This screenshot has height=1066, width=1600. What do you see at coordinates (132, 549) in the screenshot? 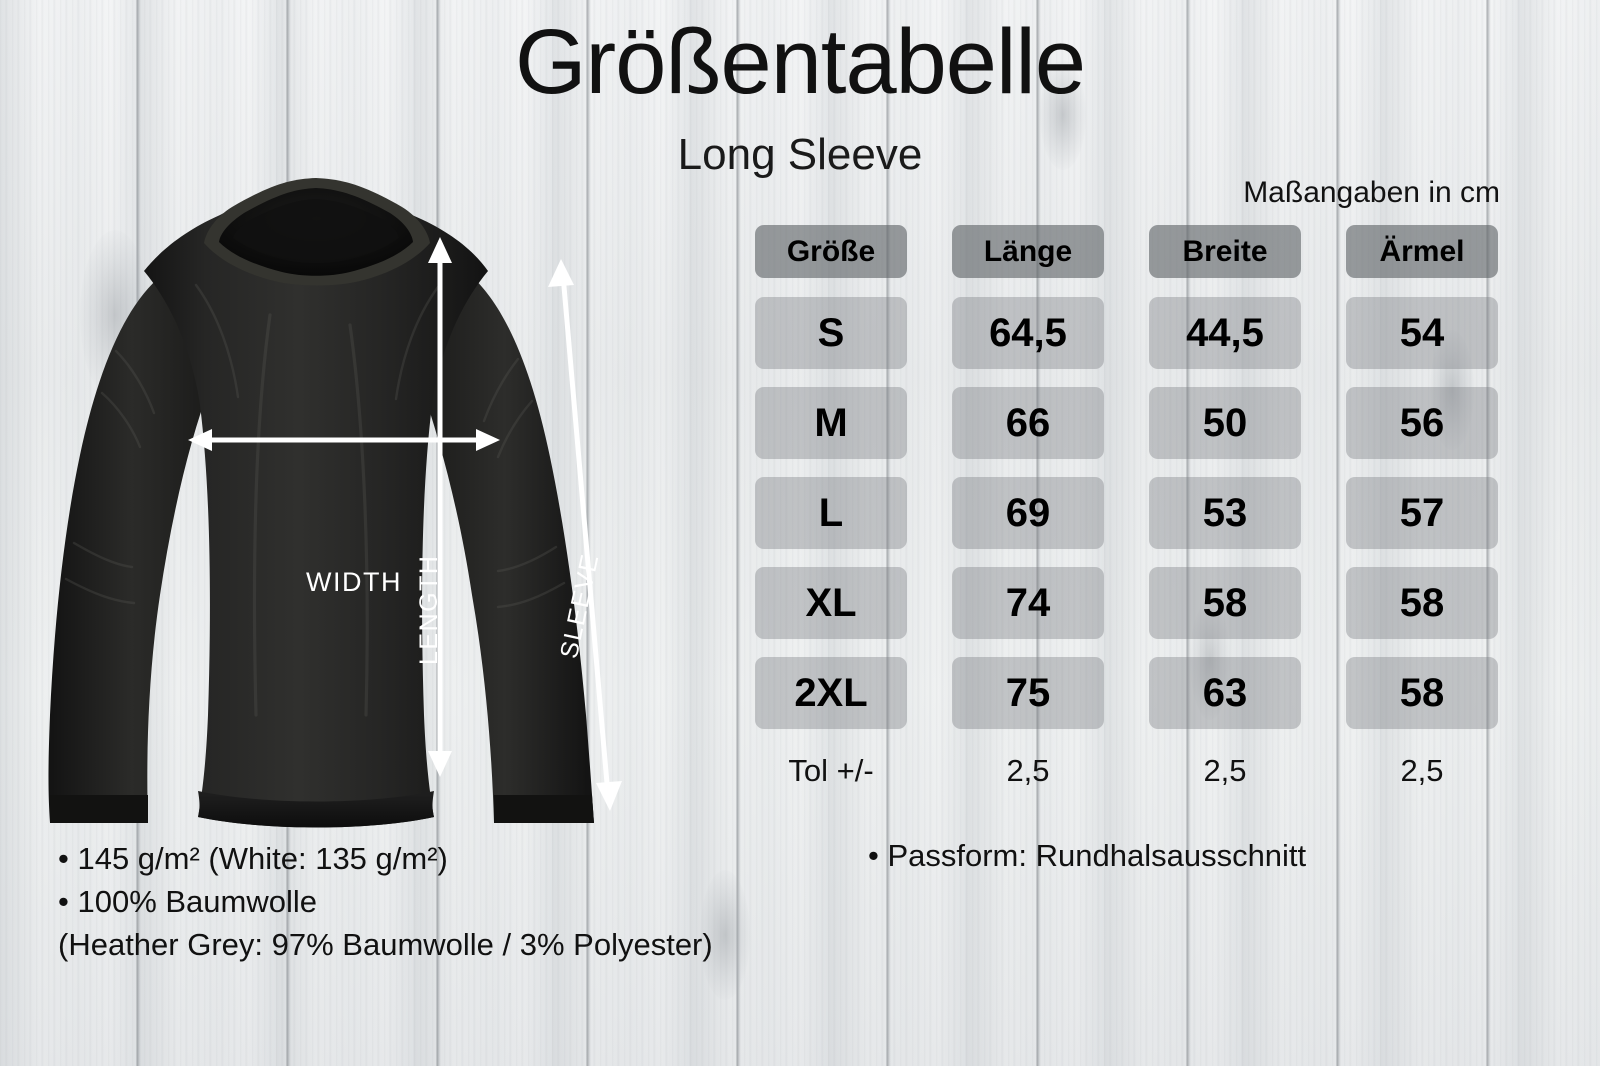
I see `shirt-left-sleeve` at bounding box center [132, 549].